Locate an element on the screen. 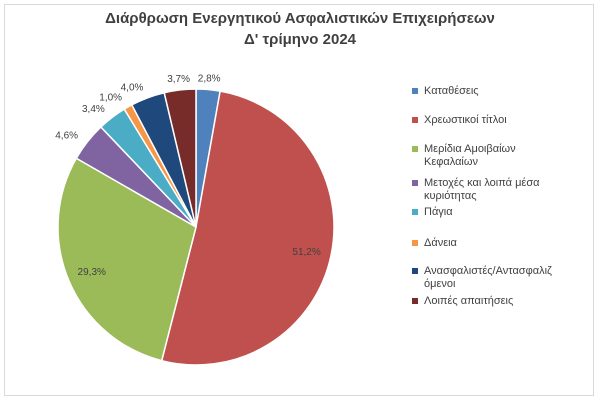 The image size is (600, 402). data-label-deposits: 2,8% is located at coordinates (209, 79).